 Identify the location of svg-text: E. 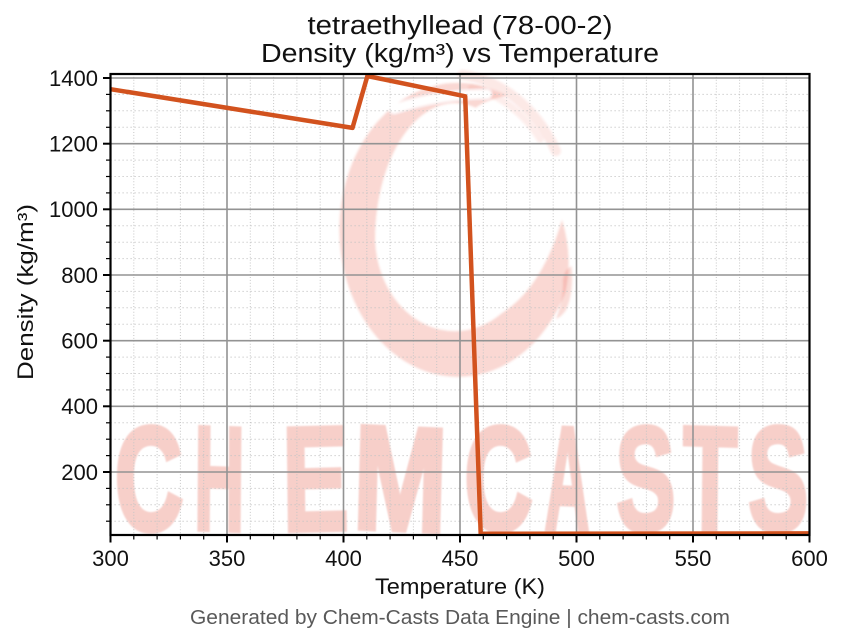
(315, 478).